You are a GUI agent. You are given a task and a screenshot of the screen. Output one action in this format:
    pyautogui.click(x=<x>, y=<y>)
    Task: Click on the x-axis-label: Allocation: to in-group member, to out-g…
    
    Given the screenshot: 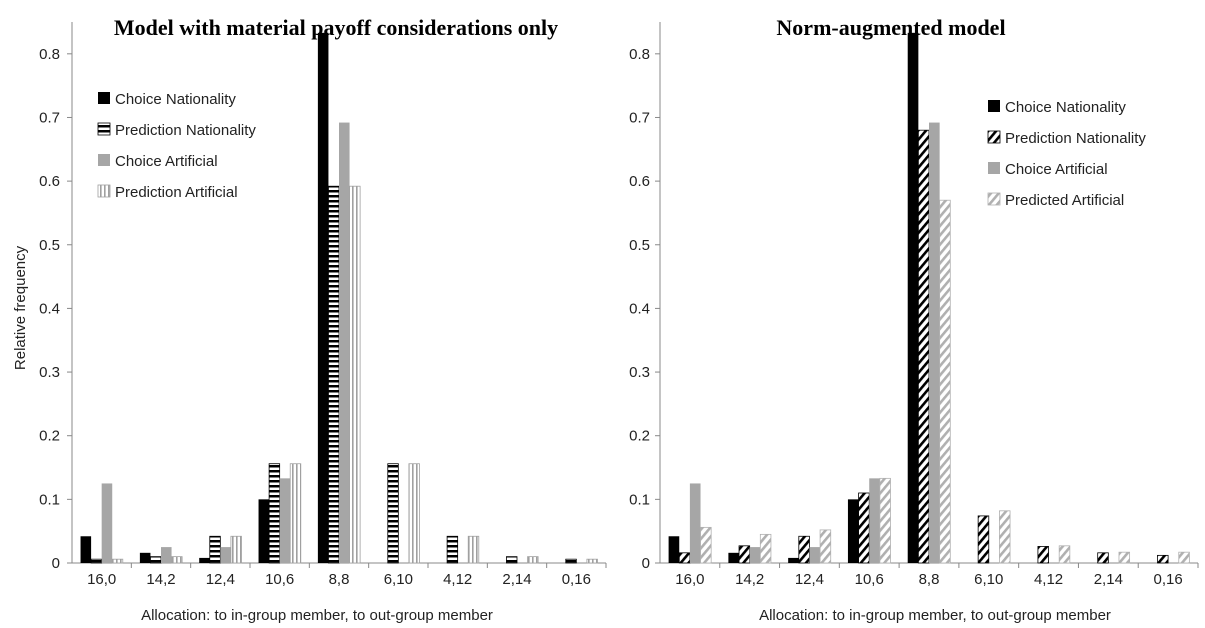 What is the action you would take?
    pyautogui.click(x=317, y=615)
    